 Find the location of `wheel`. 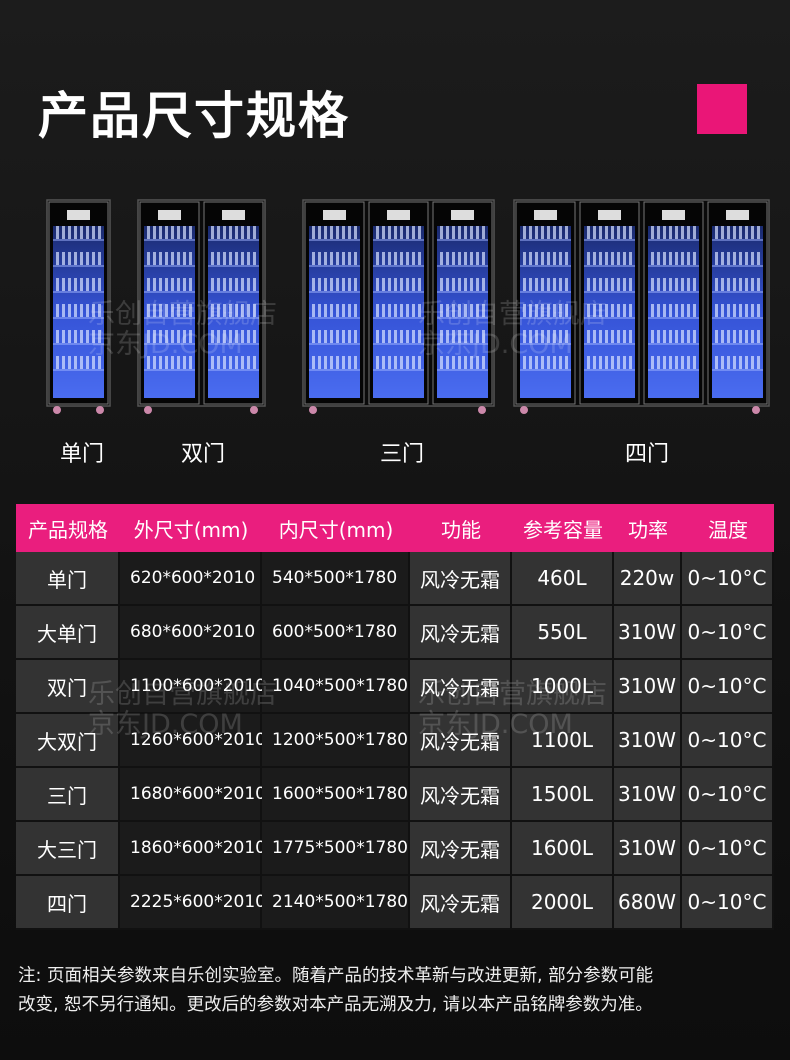

wheel is located at coordinates (57, 410).